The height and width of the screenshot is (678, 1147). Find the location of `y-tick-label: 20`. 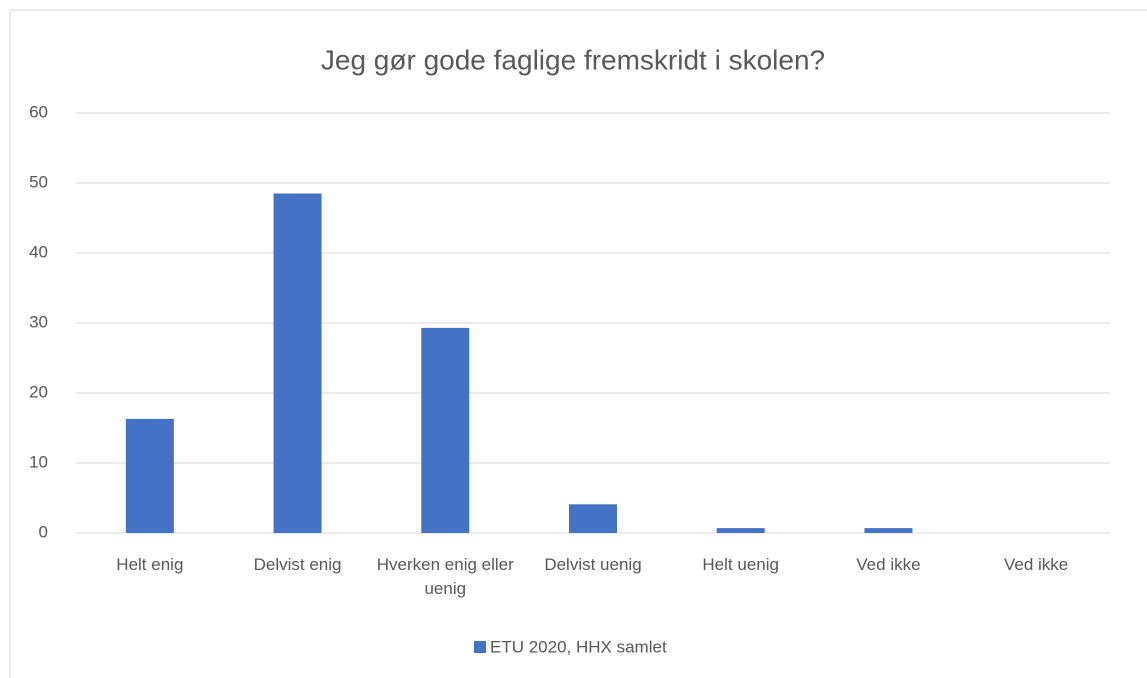

y-tick-label: 20 is located at coordinates (38, 391).